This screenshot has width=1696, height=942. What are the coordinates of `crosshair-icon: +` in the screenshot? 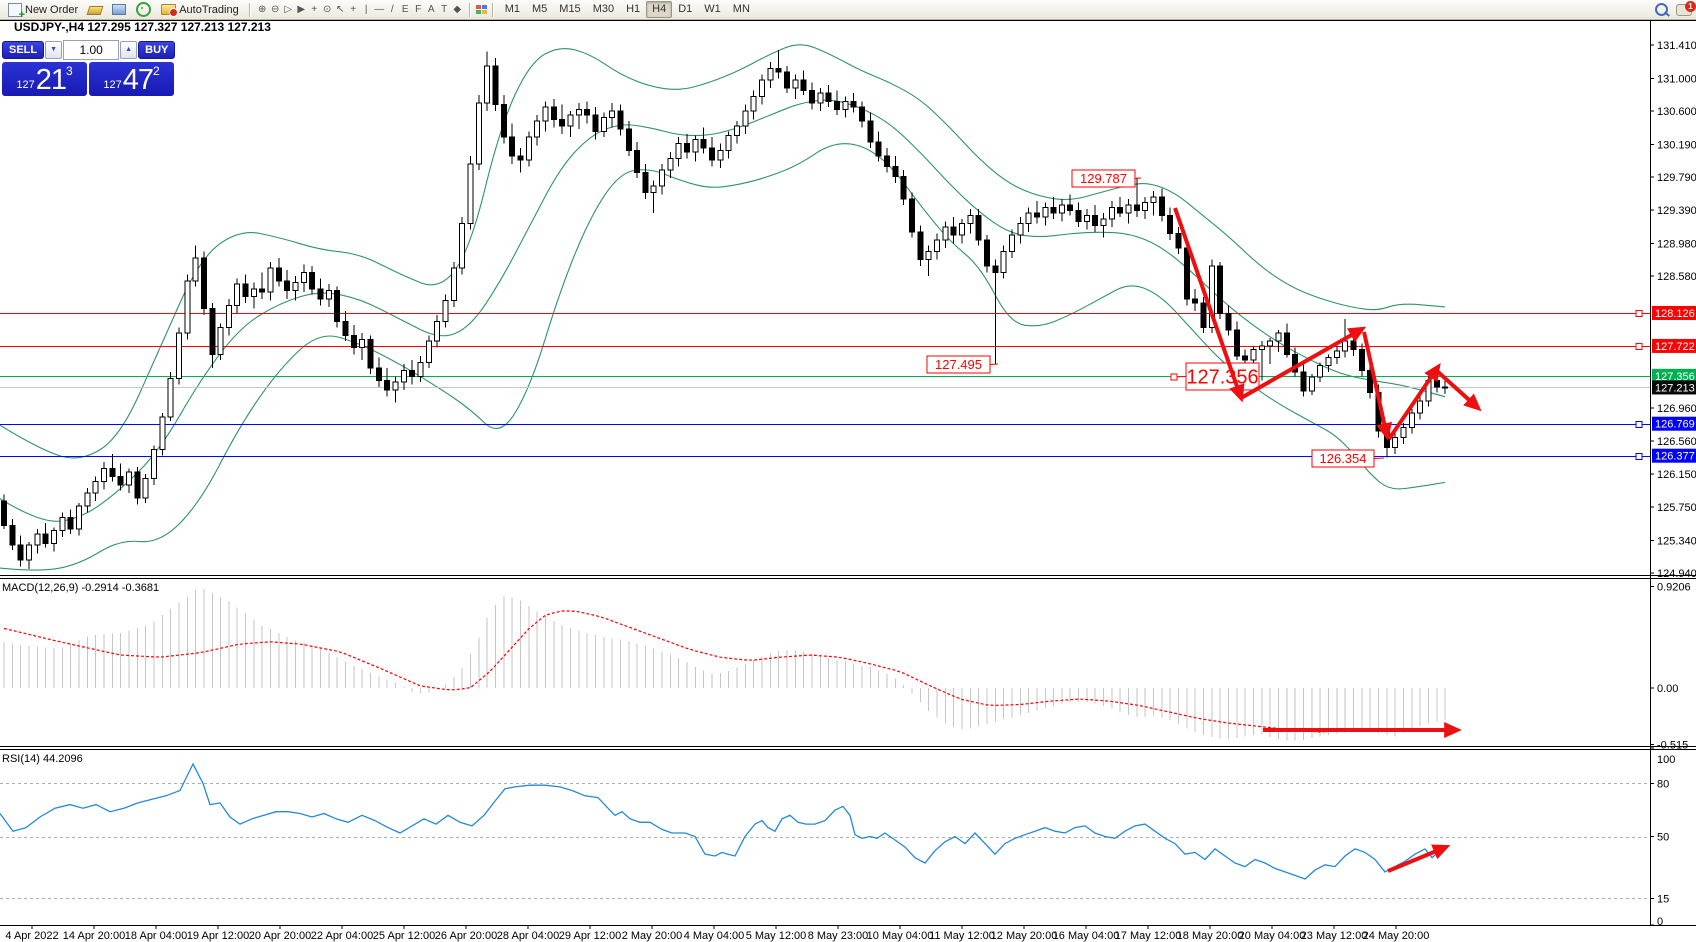 It's located at (353, 9).